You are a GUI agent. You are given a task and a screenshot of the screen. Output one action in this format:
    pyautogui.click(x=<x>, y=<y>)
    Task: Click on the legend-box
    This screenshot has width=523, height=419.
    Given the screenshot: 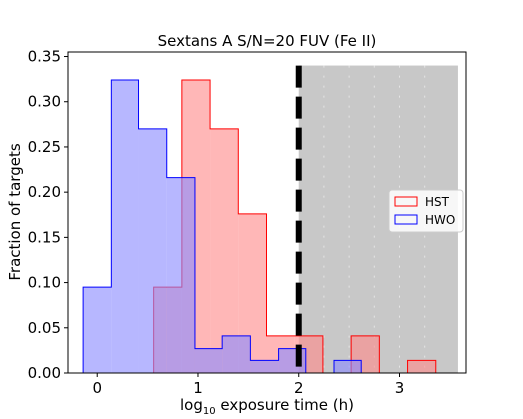 What is the action you would take?
    pyautogui.click(x=426, y=211)
    